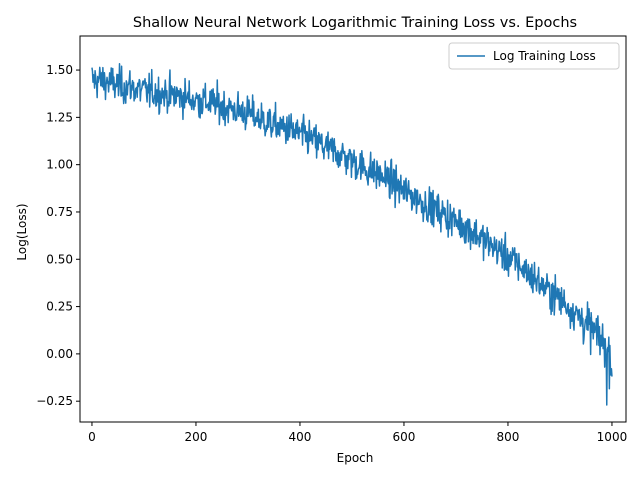  Describe the element at coordinates (59, 70) in the screenshot. I see `y-tick-label: 1.50` at that location.